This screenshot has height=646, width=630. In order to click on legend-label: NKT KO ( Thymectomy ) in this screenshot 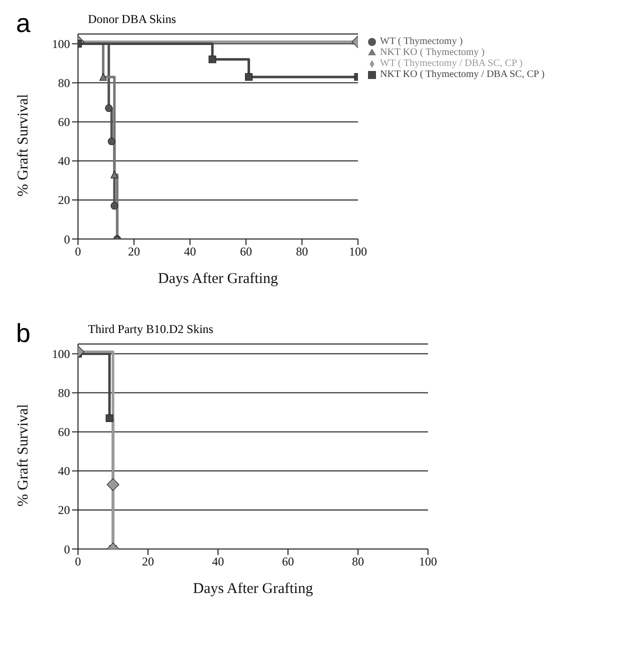, I will do `click(432, 52)`.